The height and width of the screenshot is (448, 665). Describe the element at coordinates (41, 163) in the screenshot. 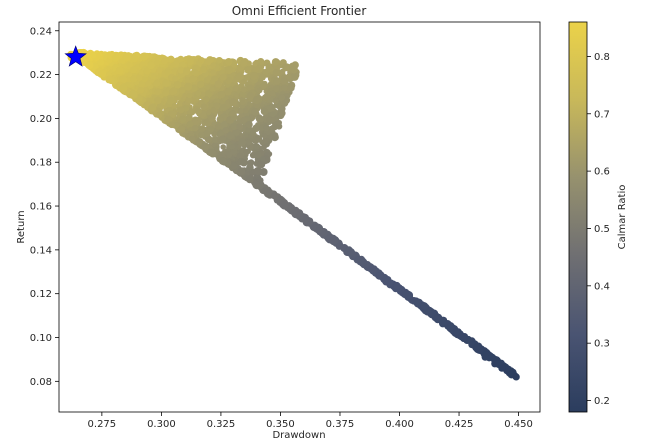

I see `y-tick-label: 0.18` at that location.